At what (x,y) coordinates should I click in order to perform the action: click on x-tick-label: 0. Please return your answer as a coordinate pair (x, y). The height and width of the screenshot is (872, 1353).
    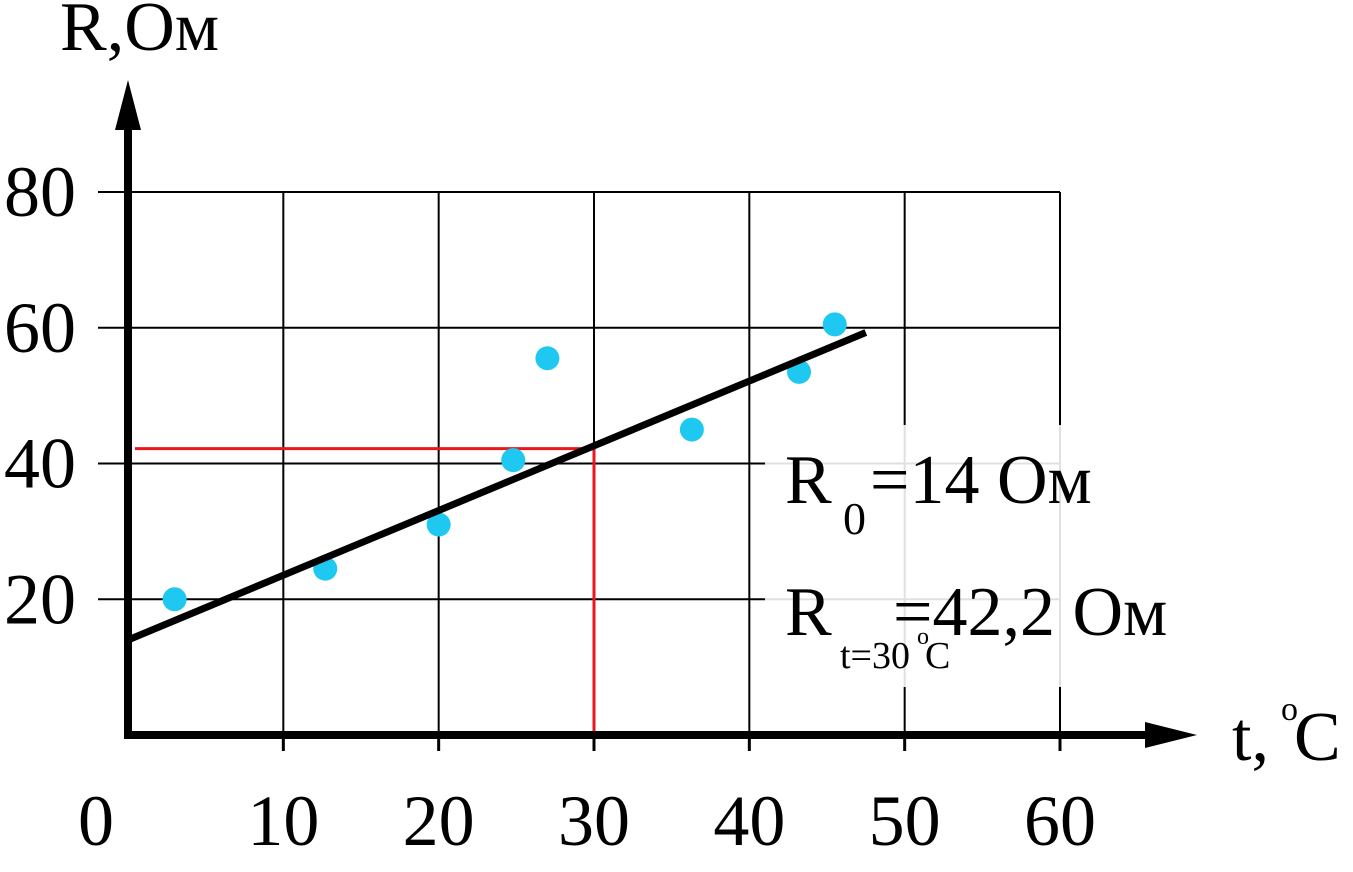
    Looking at the image, I should click on (96, 821).